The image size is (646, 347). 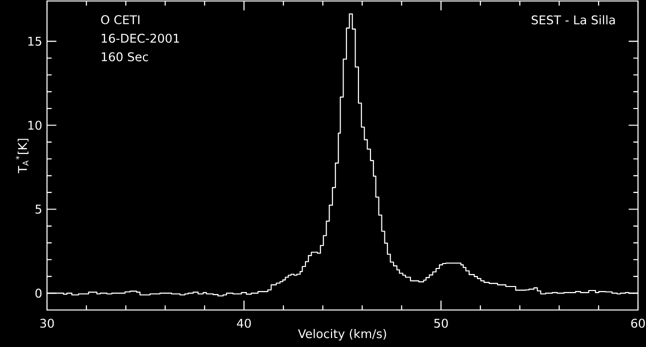 What do you see at coordinates (243, 323) in the screenshot?
I see `x-tick-label: 40` at bounding box center [243, 323].